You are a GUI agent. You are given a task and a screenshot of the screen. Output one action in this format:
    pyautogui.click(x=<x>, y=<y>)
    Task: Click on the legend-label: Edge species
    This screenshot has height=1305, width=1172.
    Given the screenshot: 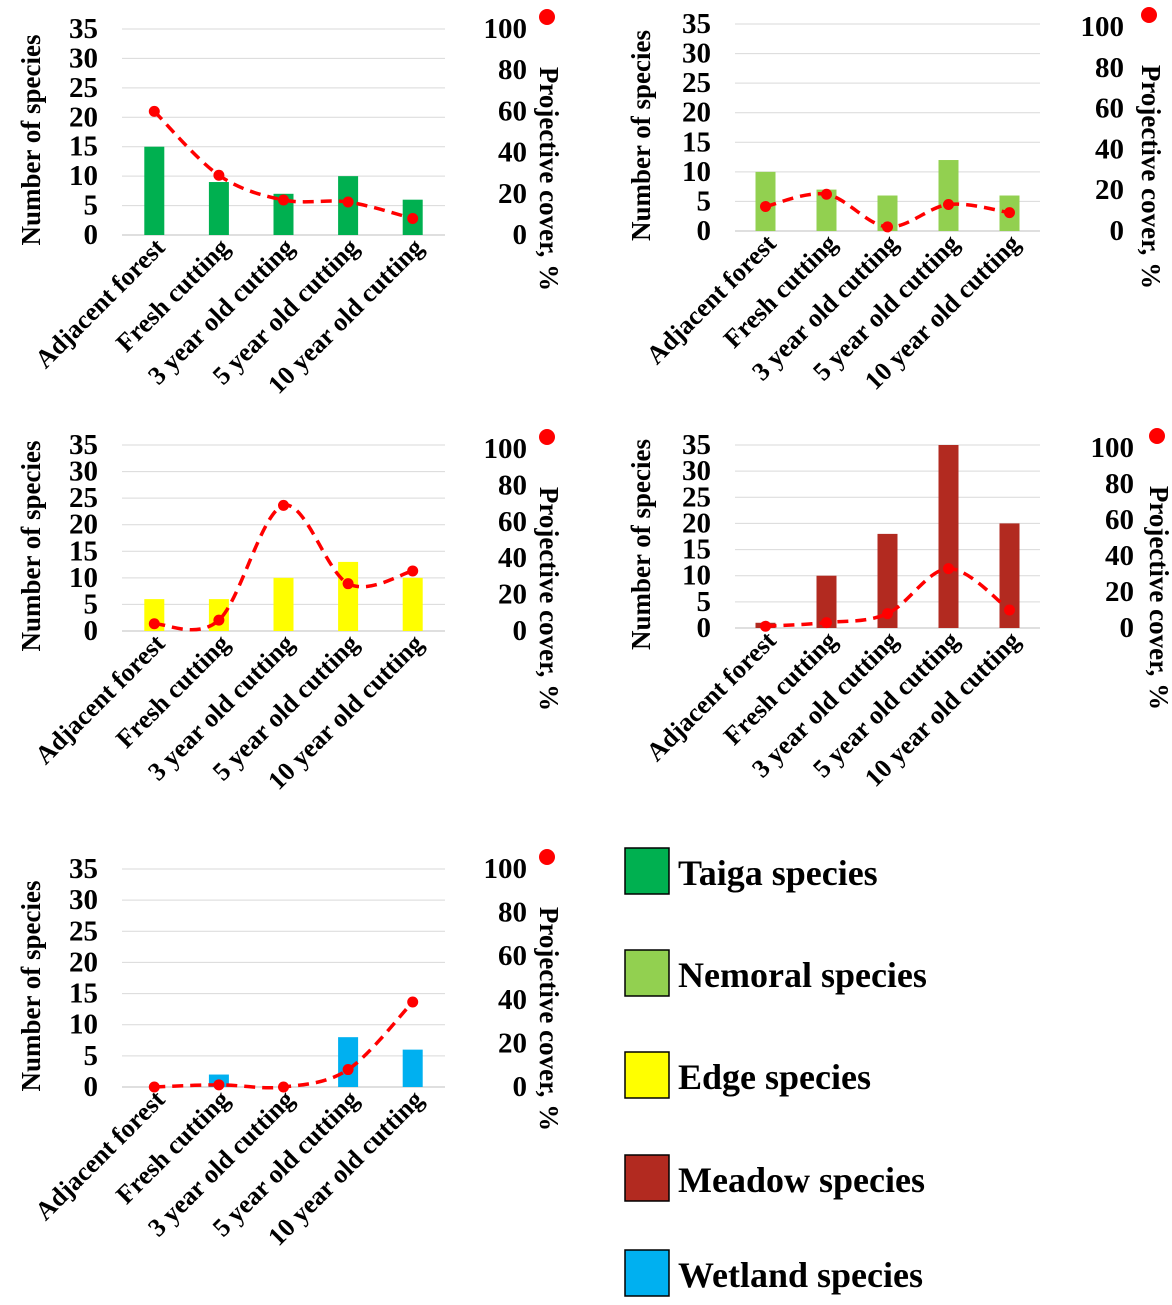 What is the action you would take?
    pyautogui.click(x=774, y=1077)
    